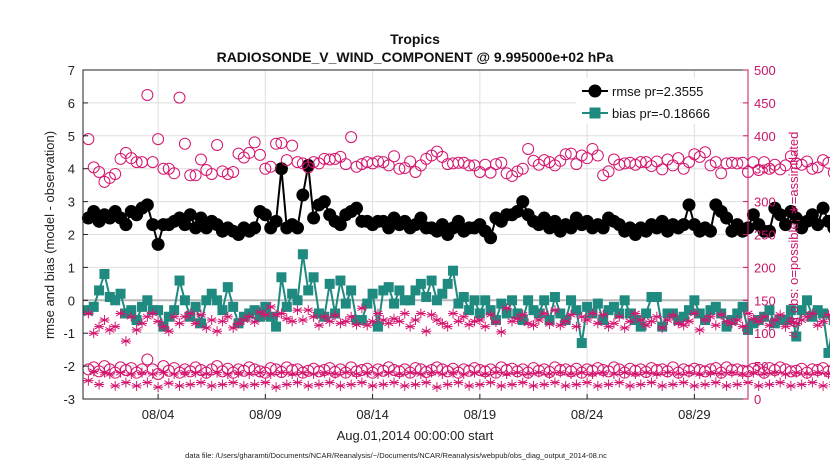  What do you see at coordinates (657, 91) in the screenshot?
I see `legend-rmse-label: rmse pr=2.3555` at bounding box center [657, 91].